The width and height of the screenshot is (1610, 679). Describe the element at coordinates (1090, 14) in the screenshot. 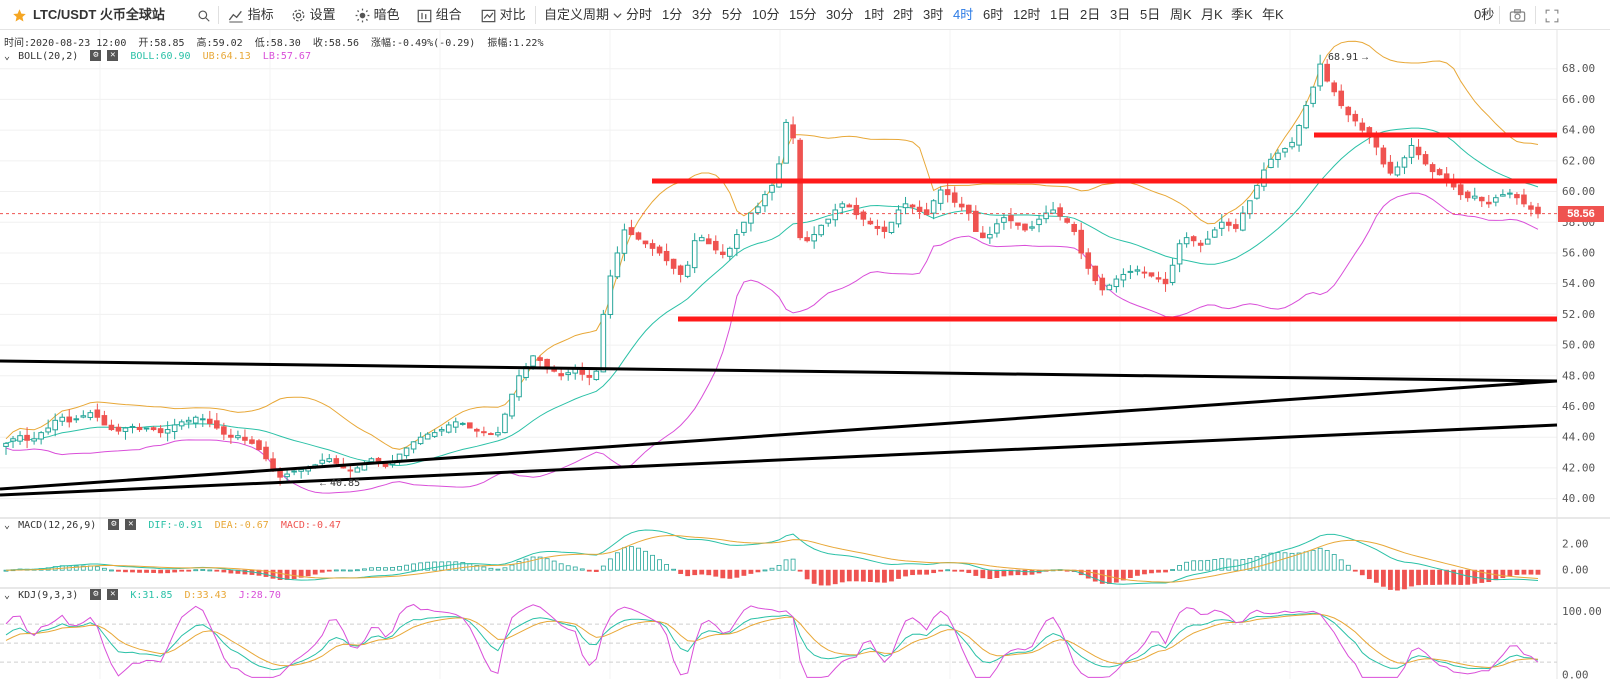

I see `period-2d: 2日` at that location.